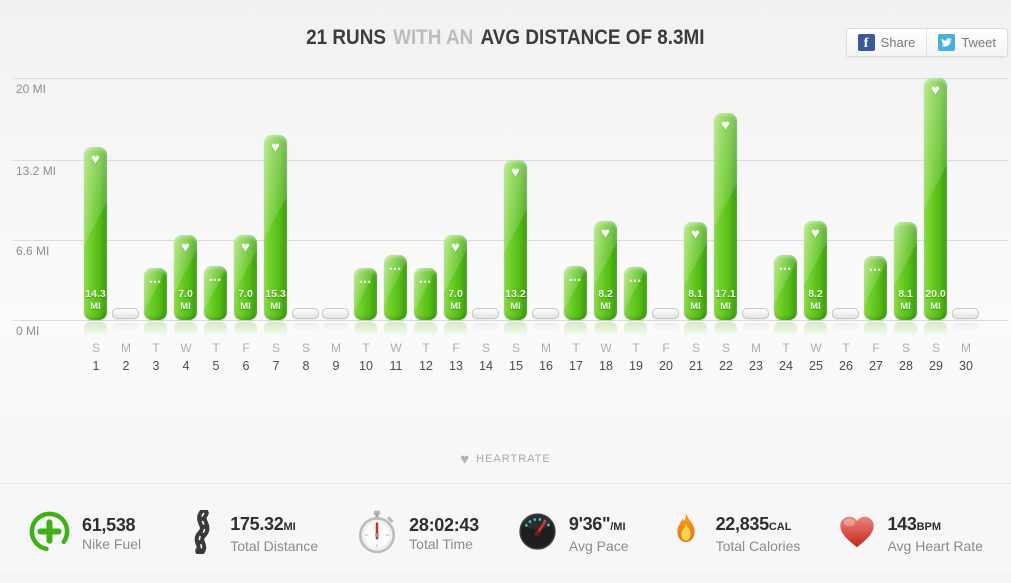  I want to click on day-column-12: •••, so click(426, 168).